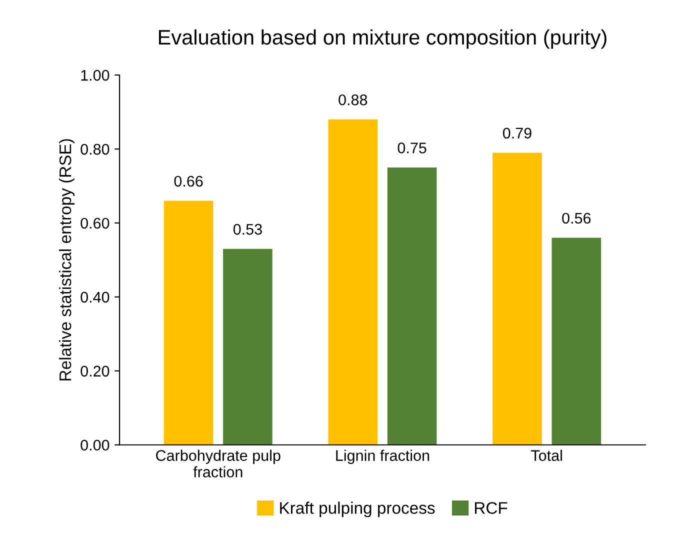 The image size is (683, 536). I want to click on data-label: 0.79, so click(517, 133).